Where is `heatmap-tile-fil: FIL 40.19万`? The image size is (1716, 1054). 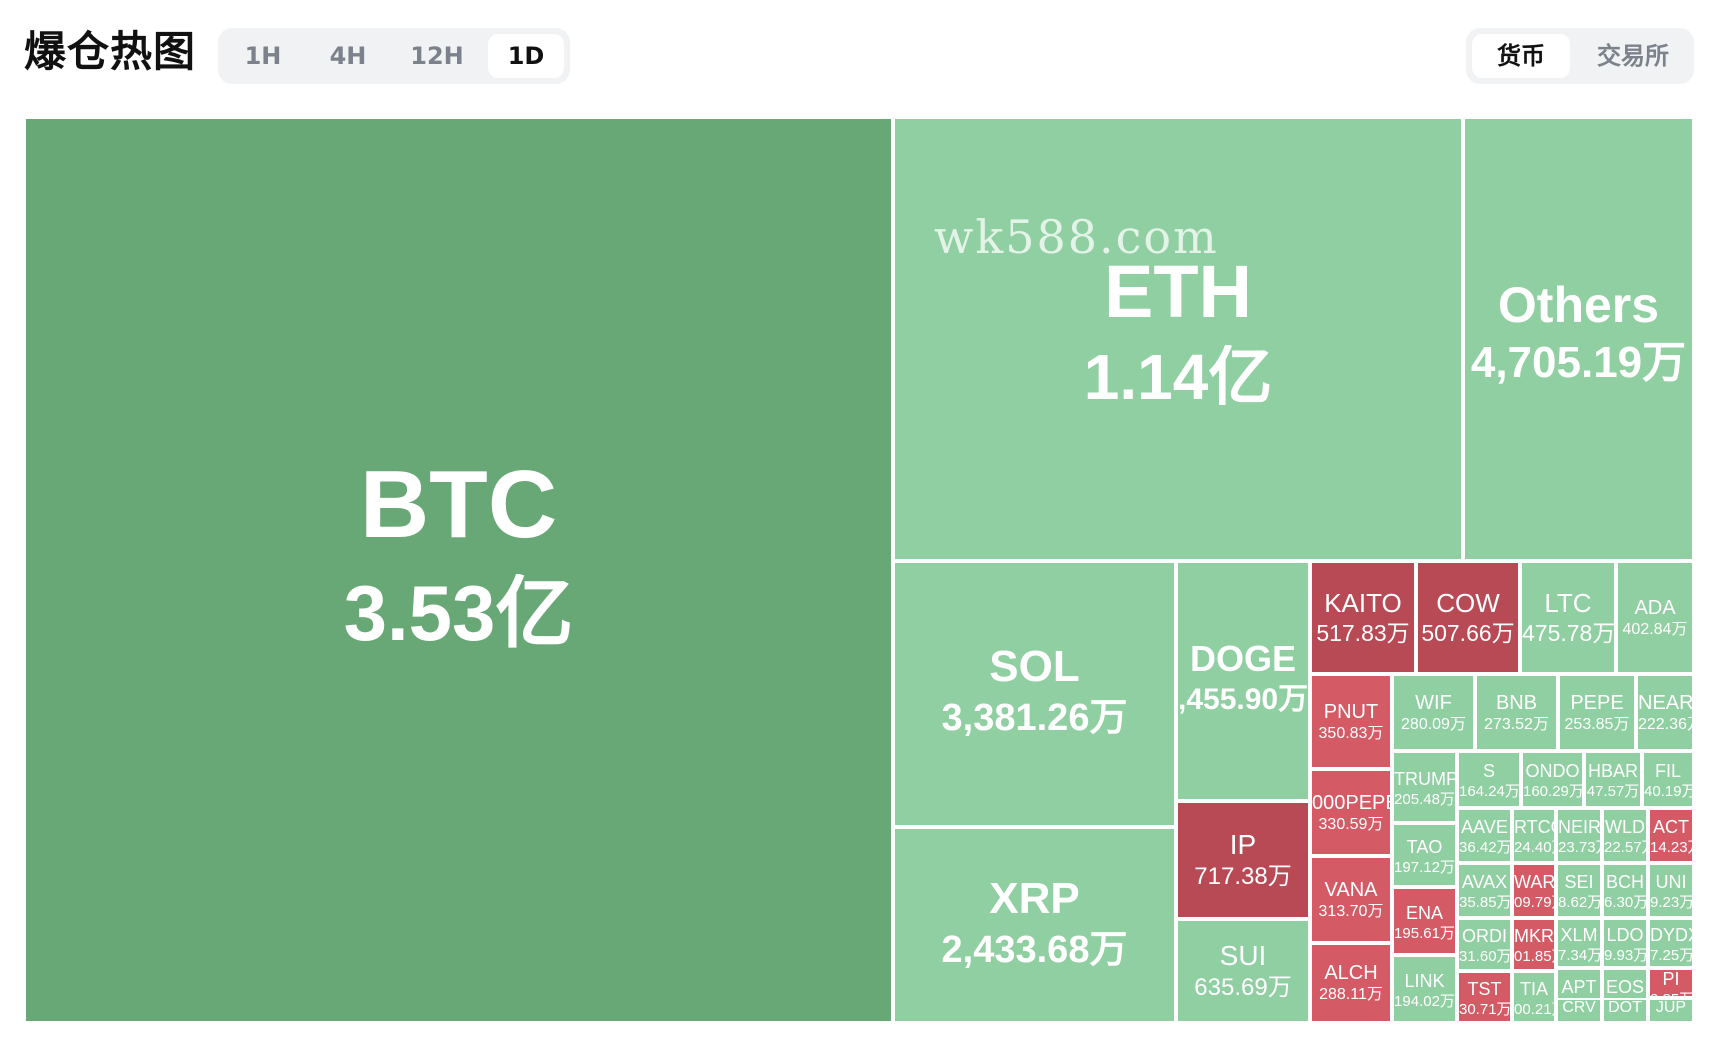
heatmap-tile-fil: FIL 40.19万 is located at coordinates (1668, 779).